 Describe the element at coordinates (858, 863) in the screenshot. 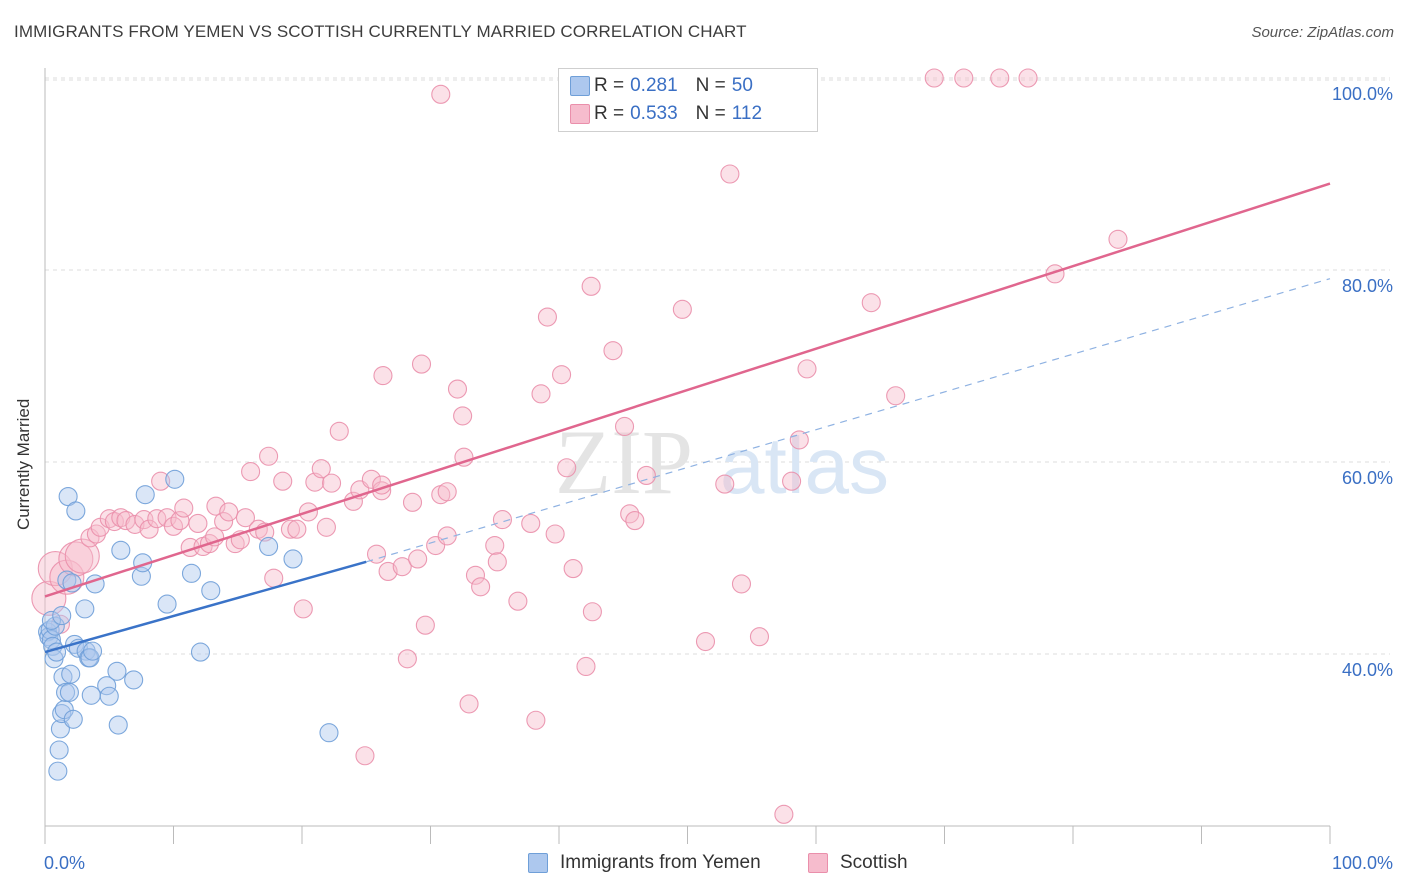

I see `legend-item-scottish: Scottish` at that location.